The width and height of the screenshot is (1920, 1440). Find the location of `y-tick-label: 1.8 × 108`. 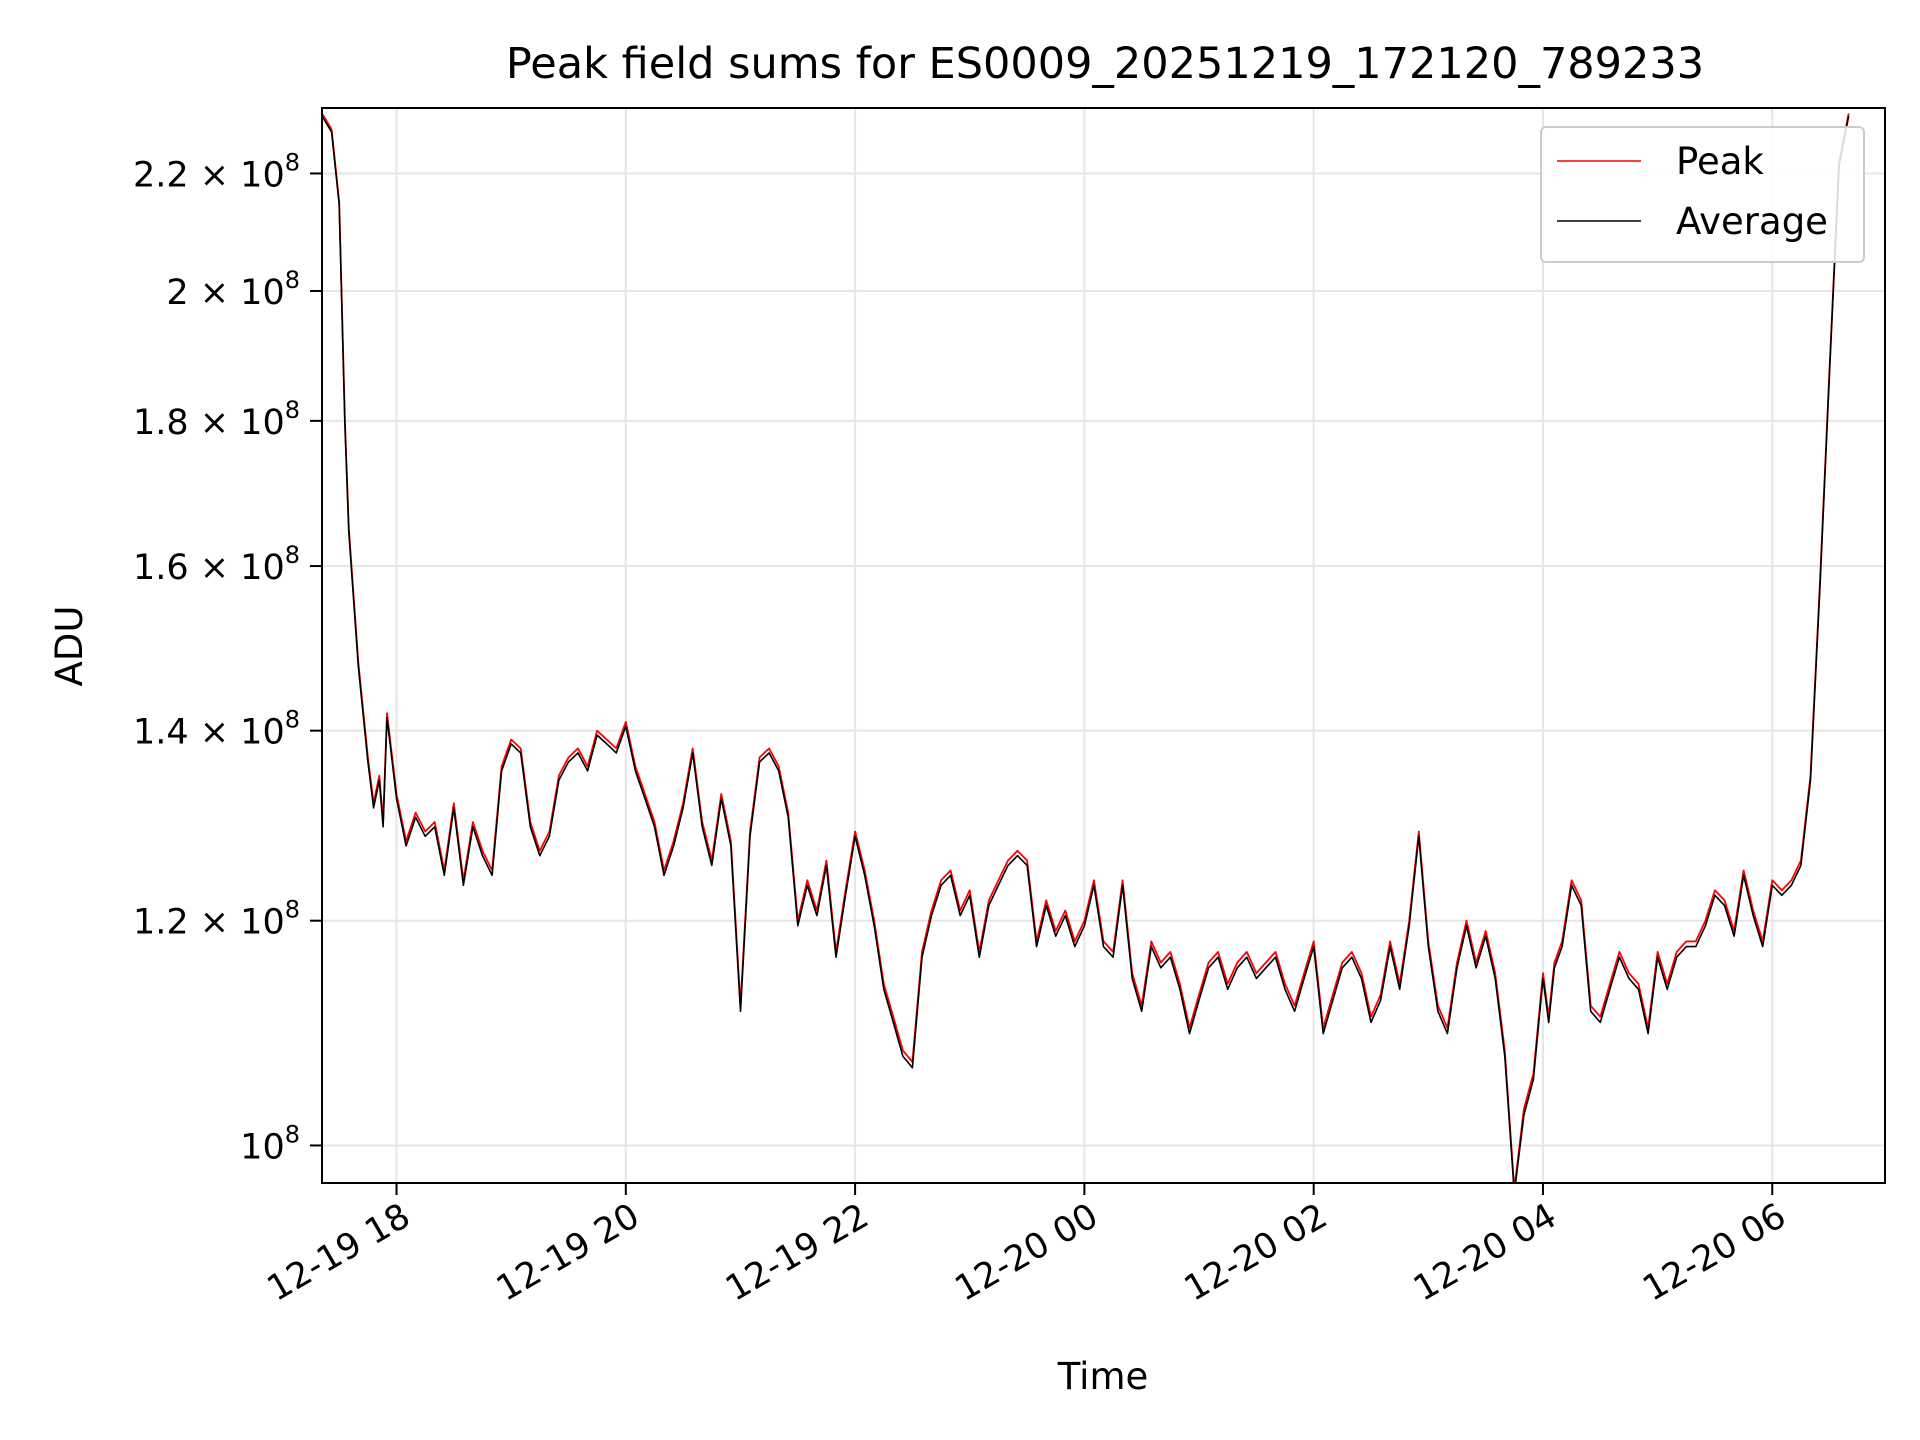

y-tick-label: 1.8 × 108 is located at coordinates (216, 419).